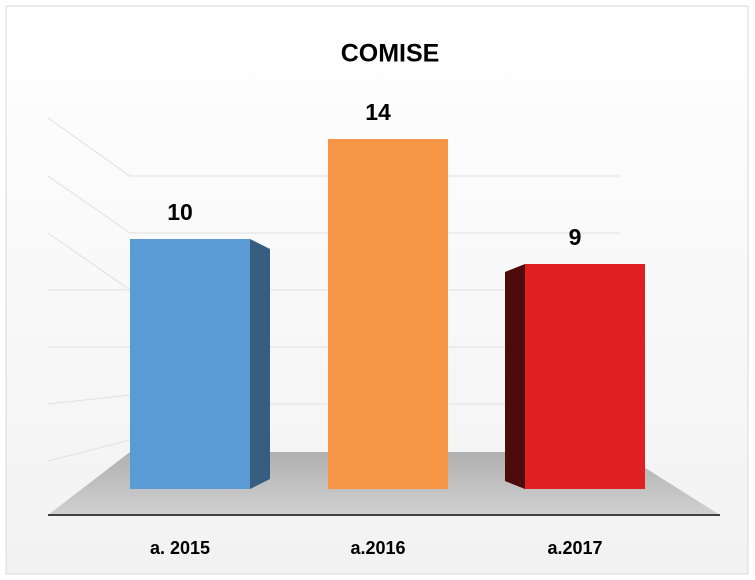 This screenshot has height=580, width=755. What do you see at coordinates (180, 548) in the screenshot?
I see `x-tick-label: a. 2015` at bounding box center [180, 548].